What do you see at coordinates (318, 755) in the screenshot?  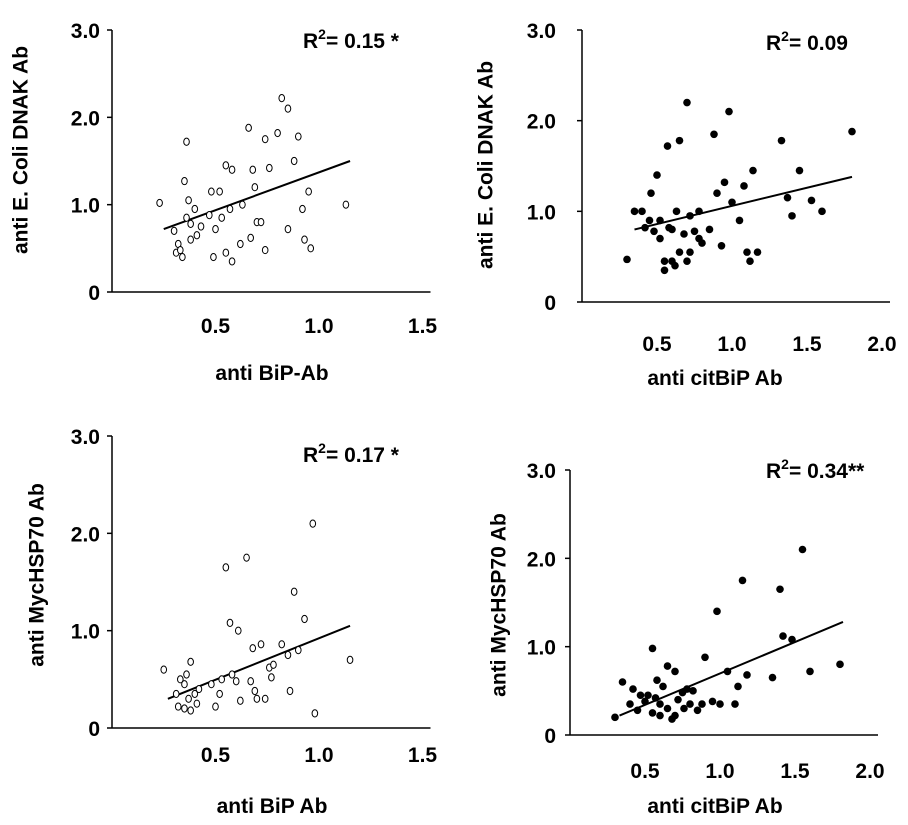 I see `x-tick-label: 1.0` at bounding box center [318, 755].